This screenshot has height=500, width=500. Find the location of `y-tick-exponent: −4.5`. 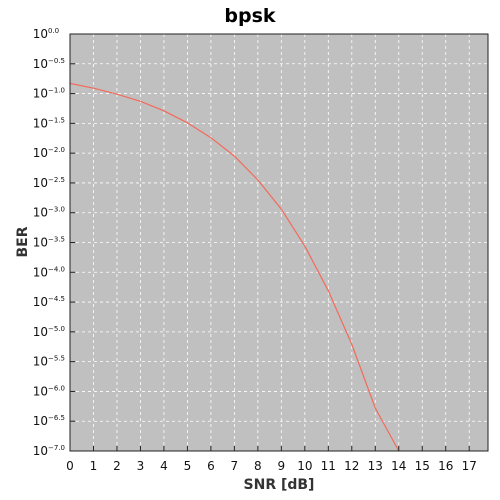

y-tick-exponent: −4.5 is located at coordinates (56, 299).